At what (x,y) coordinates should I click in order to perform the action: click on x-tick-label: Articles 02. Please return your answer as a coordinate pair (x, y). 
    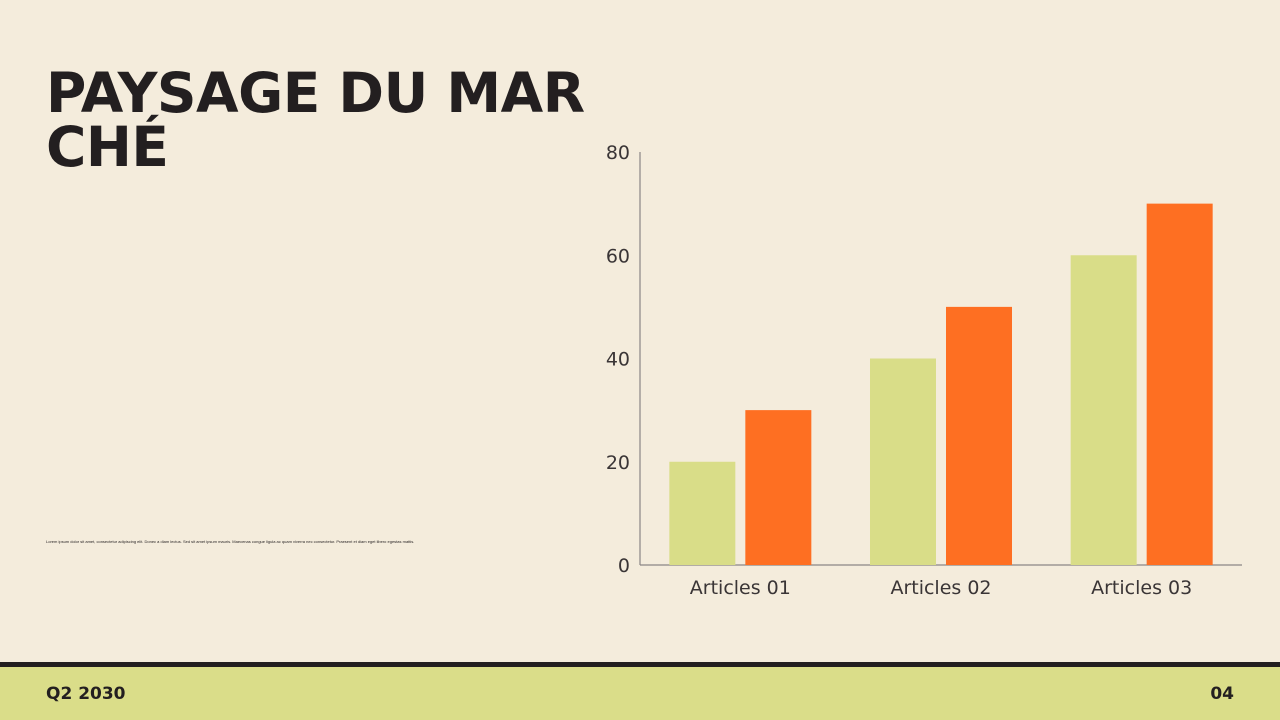
    Looking at the image, I should click on (940, 588).